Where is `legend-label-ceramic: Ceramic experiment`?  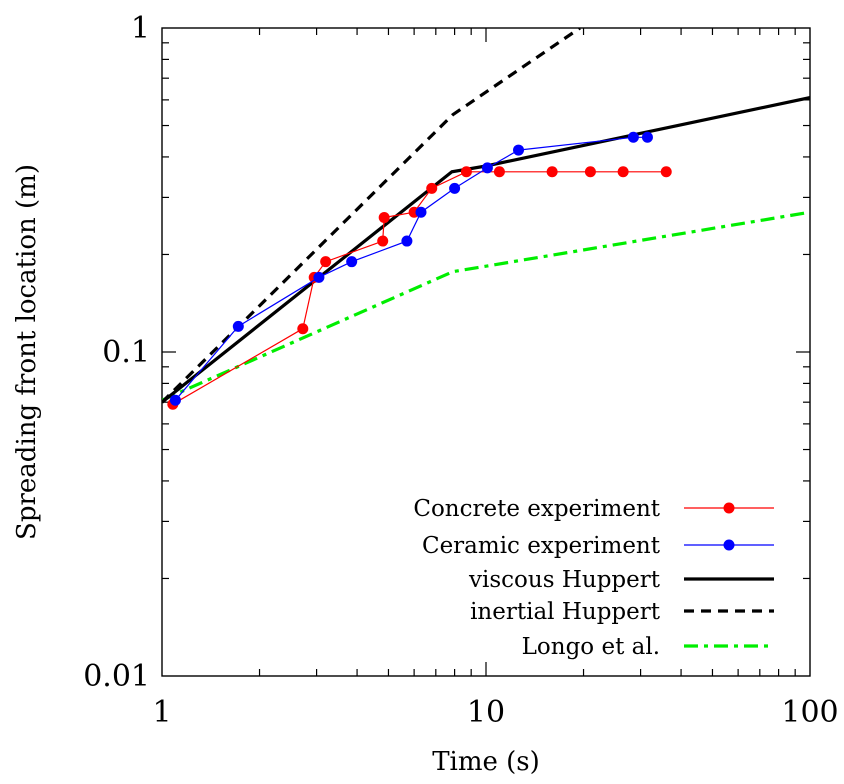
legend-label-ceramic: Ceramic experiment is located at coordinates (541, 546).